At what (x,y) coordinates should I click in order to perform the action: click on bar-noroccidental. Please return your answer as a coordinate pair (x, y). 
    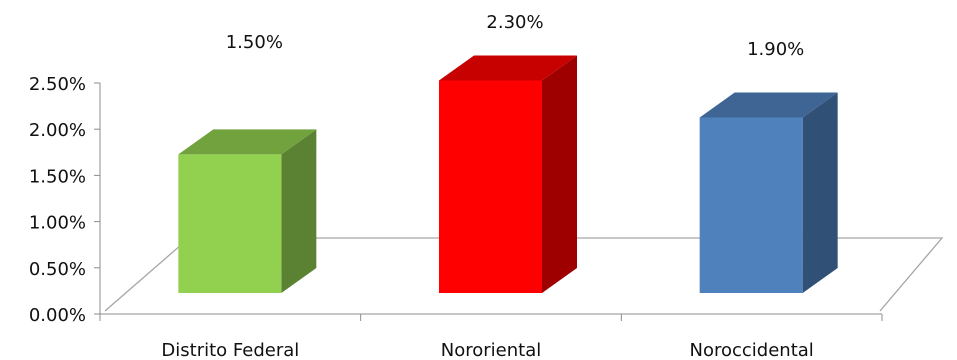
    Looking at the image, I should click on (768, 192).